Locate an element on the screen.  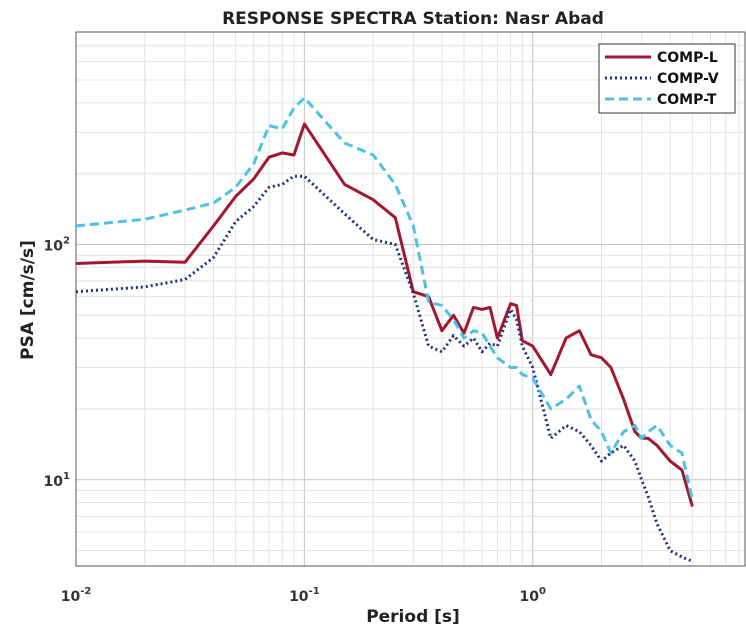
y-tick-label: 101 is located at coordinates (57, 480).